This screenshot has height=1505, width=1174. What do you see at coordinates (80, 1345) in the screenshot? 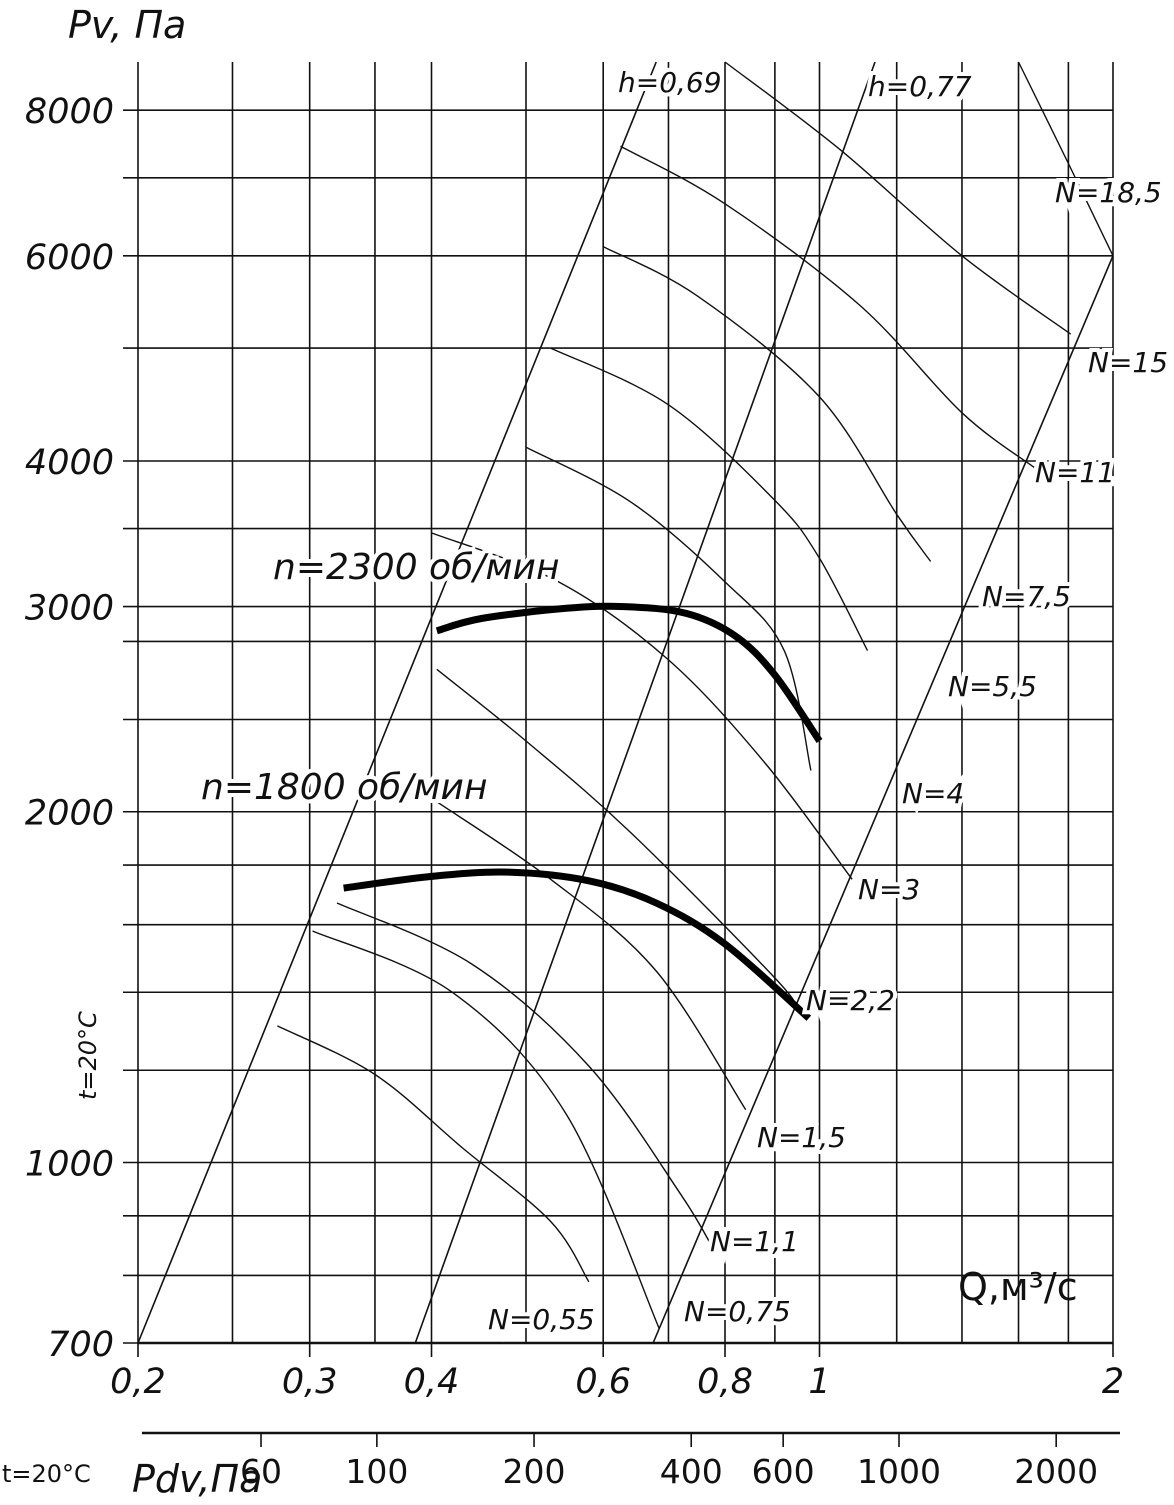
I see `y-tick-label: 700` at bounding box center [80, 1345].